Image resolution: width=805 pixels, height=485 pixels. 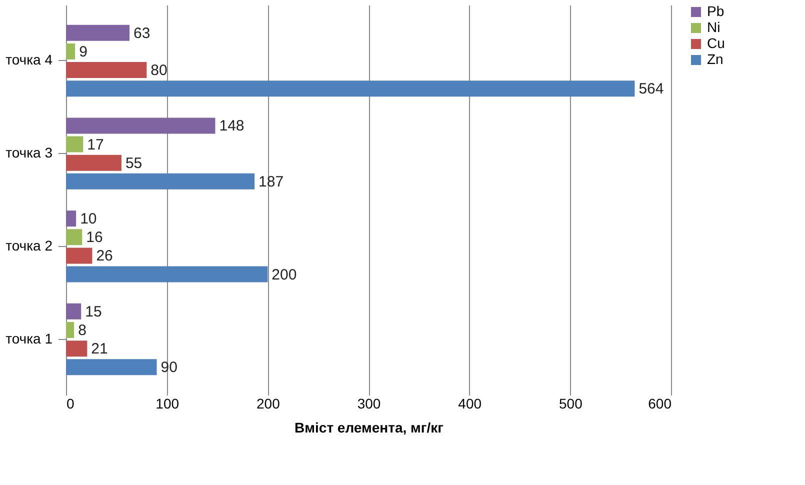 What do you see at coordinates (29, 338) in the screenshot?
I see `y-tick-label: точка 1` at bounding box center [29, 338].